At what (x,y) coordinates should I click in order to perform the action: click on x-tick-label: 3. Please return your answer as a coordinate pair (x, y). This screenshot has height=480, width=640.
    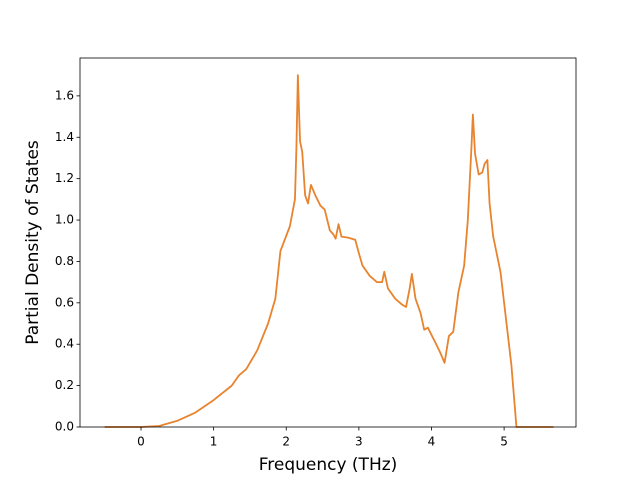
    Looking at the image, I should click on (359, 442).